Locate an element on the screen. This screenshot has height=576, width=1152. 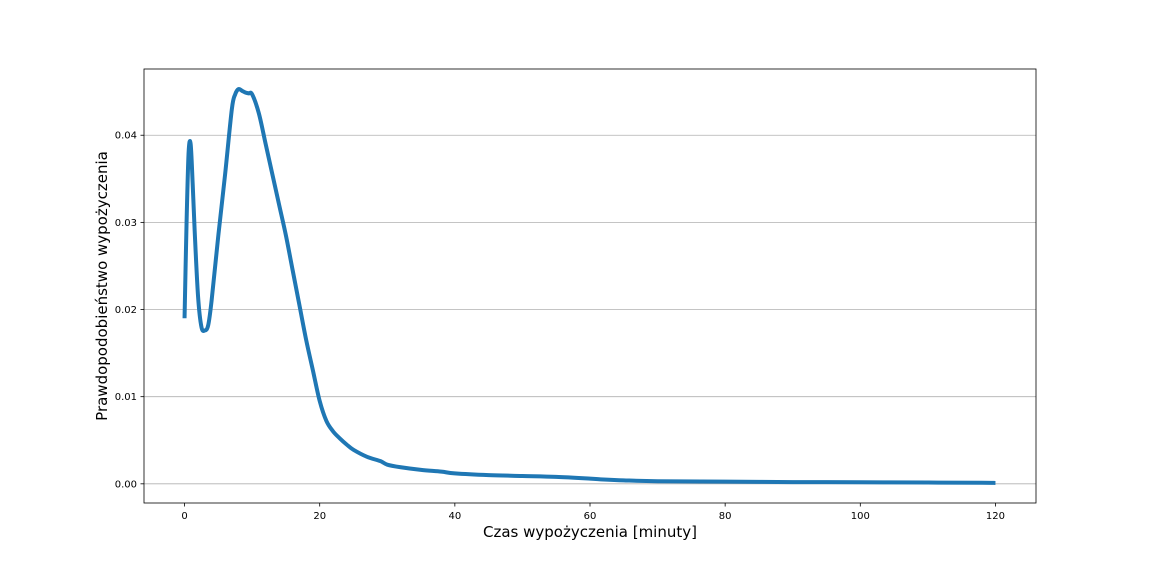
y-axis-label: Prawdopodobieństwo wypożyczenia is located at coordinates (102, 286).